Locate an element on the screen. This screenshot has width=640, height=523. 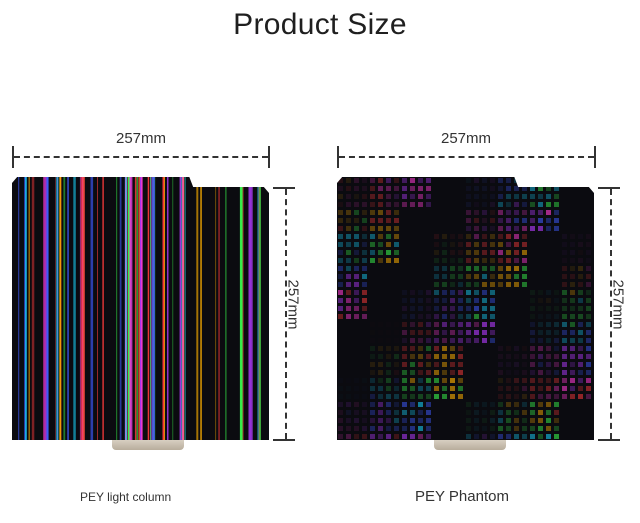
width-tick-right-start is located at coordinates (338, 157).